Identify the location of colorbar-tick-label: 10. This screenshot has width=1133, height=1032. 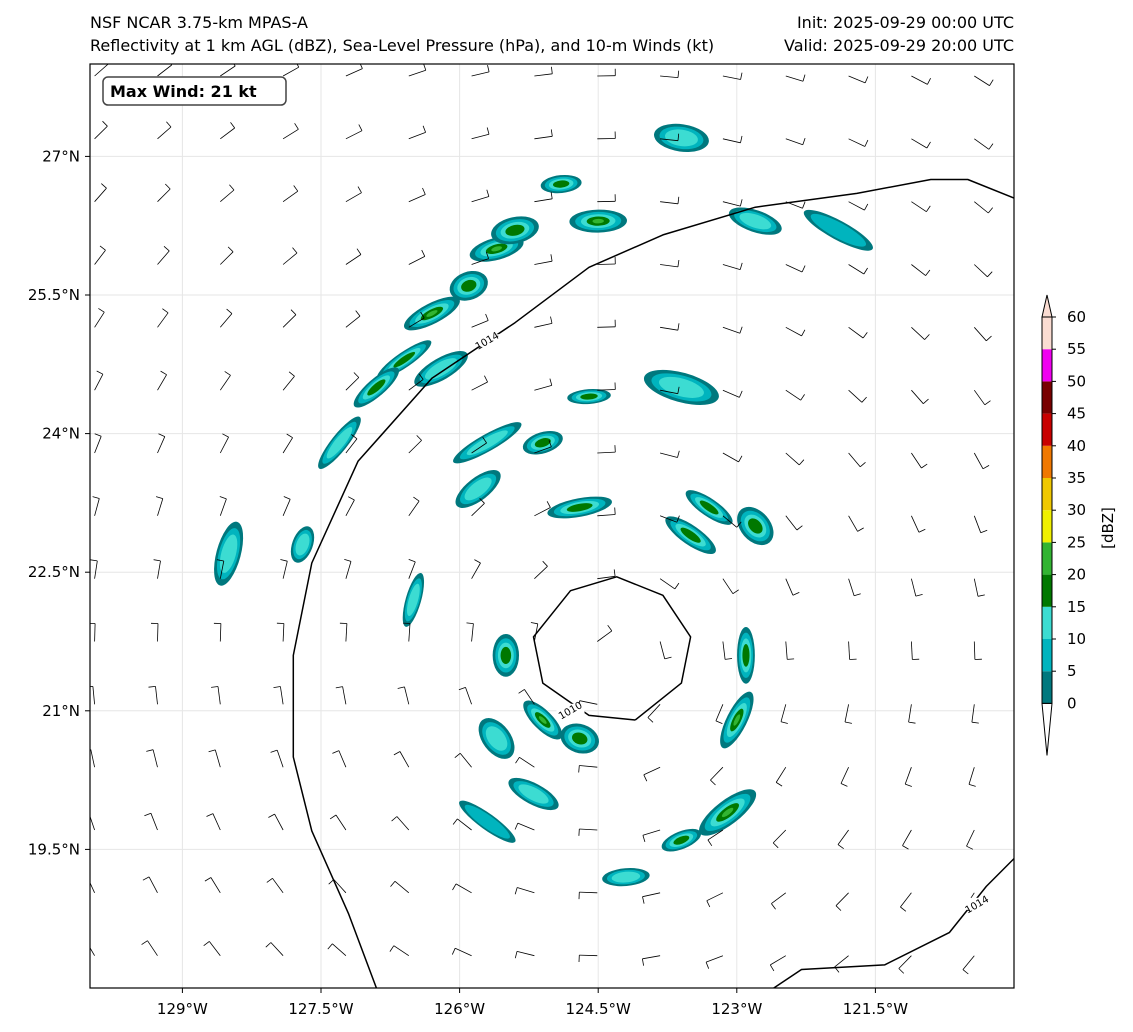
(1076, 639).